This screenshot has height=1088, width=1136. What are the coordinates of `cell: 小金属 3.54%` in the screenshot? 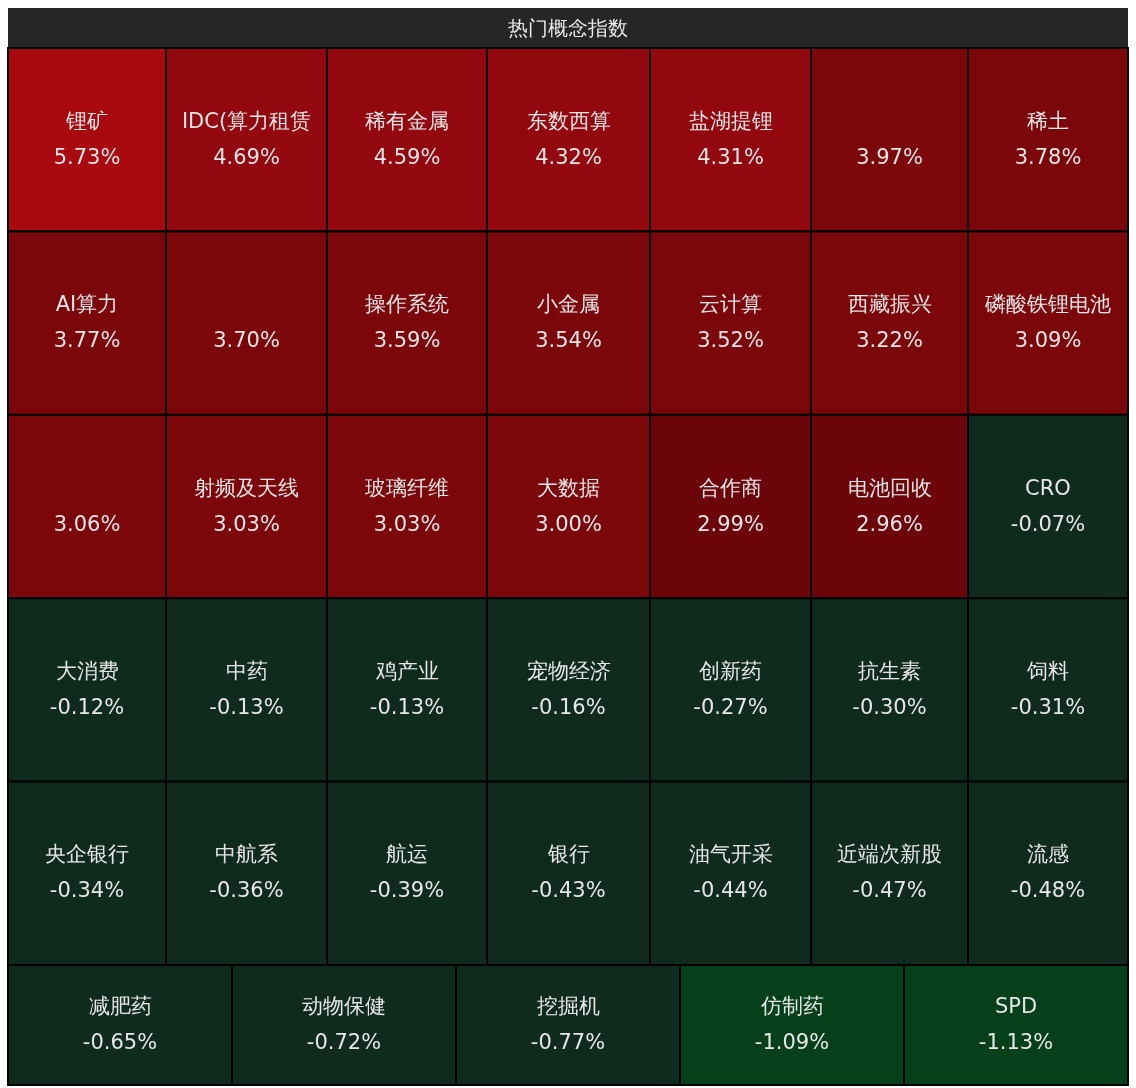 It's located at (568, 323).